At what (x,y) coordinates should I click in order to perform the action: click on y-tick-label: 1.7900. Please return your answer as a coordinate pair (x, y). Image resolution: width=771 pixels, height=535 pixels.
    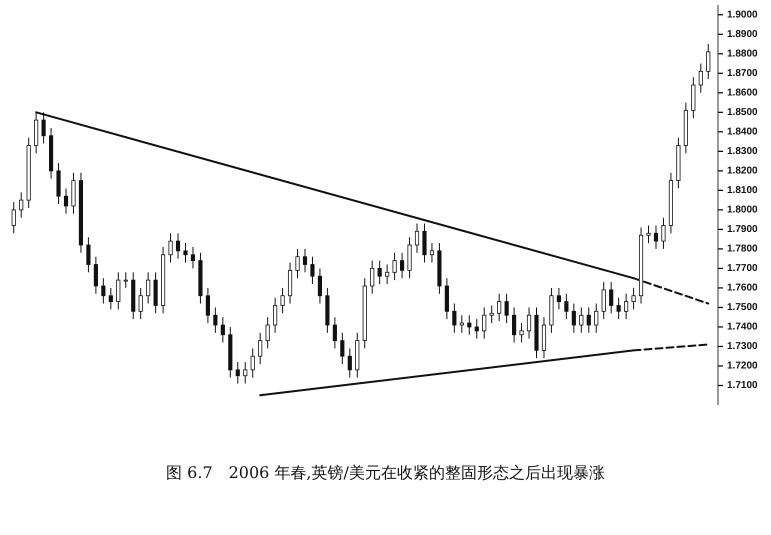
    Looking at the image, I should click on (742, 229).